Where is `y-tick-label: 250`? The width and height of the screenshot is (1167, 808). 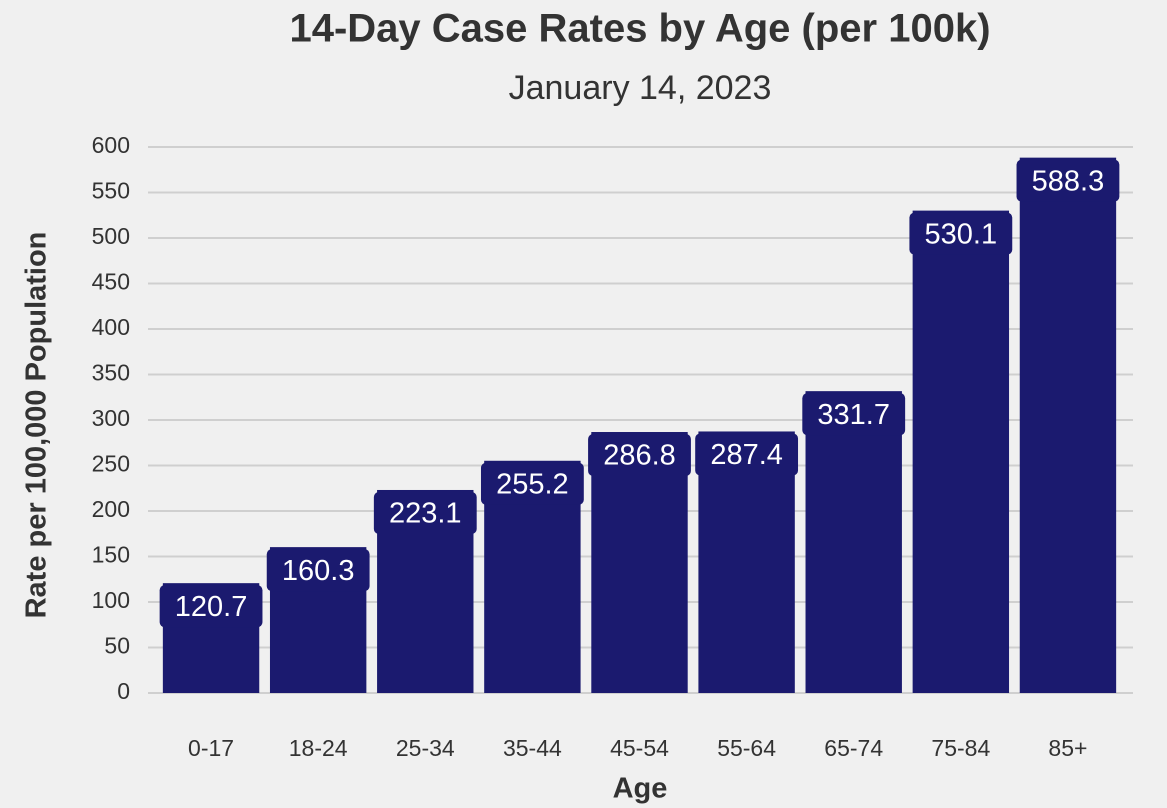 y-tick-label: 250 is located at coordinates (111, 464).